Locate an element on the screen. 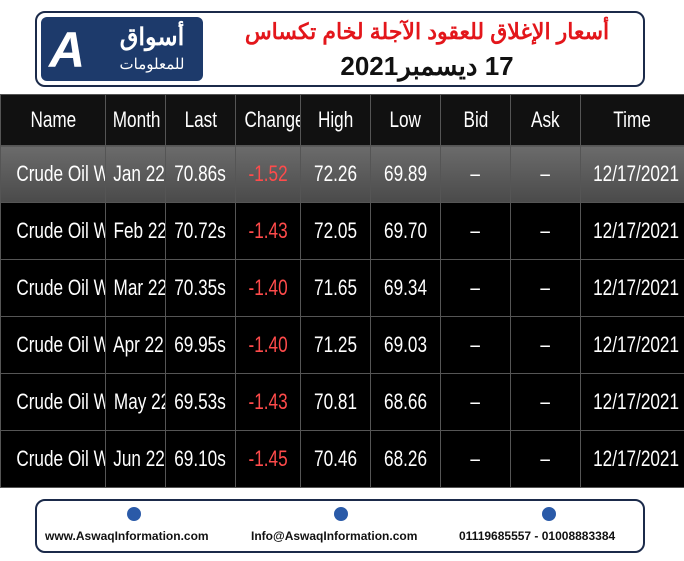  column-header-text: Last is located at coordinates (200, 119).